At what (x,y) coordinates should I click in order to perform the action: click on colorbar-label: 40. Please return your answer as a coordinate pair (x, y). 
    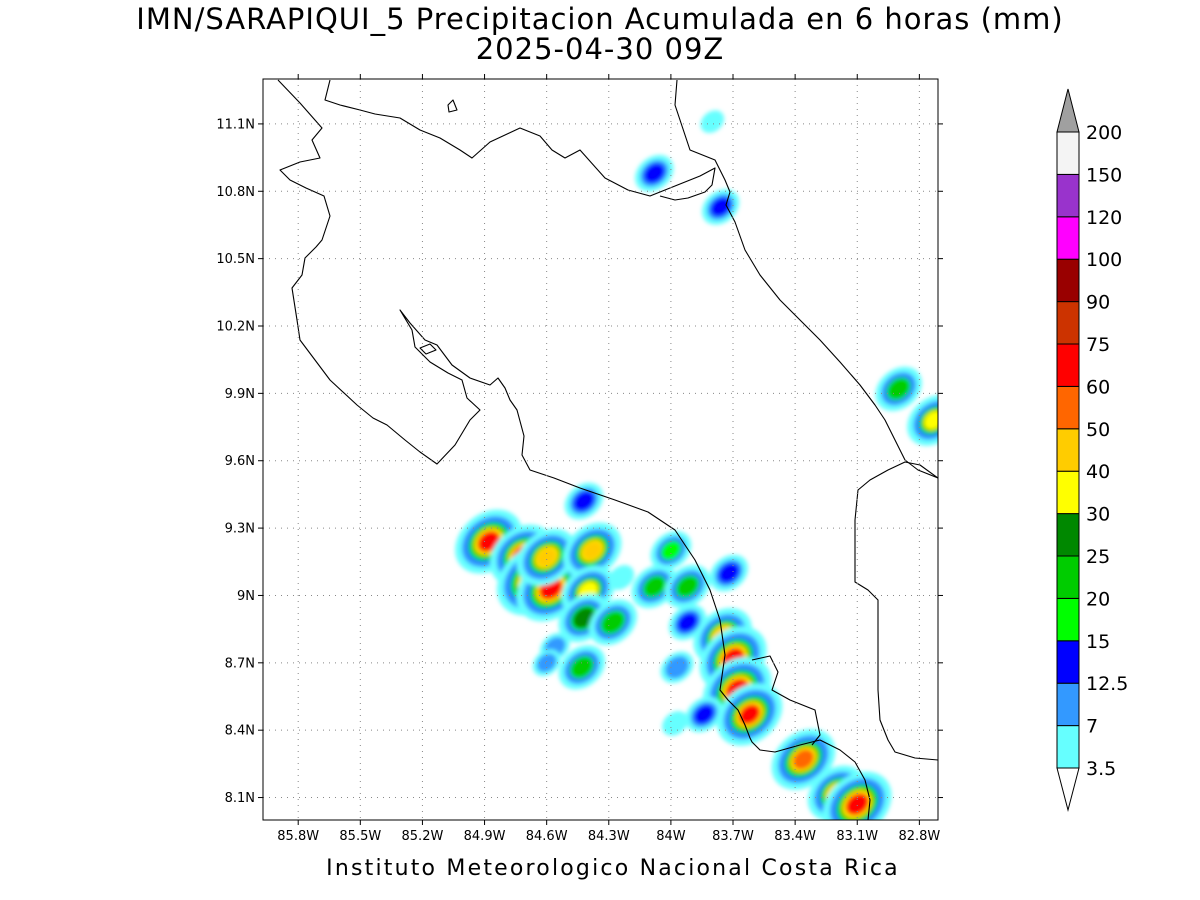
    Looking at the image, I should click on (1098, 472).